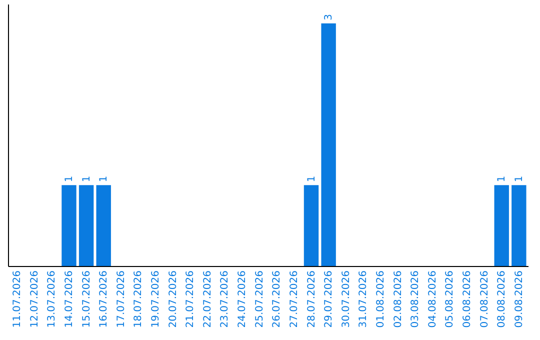  I want to click on x-tick-label: 25.07.2026, so click(260, 299).